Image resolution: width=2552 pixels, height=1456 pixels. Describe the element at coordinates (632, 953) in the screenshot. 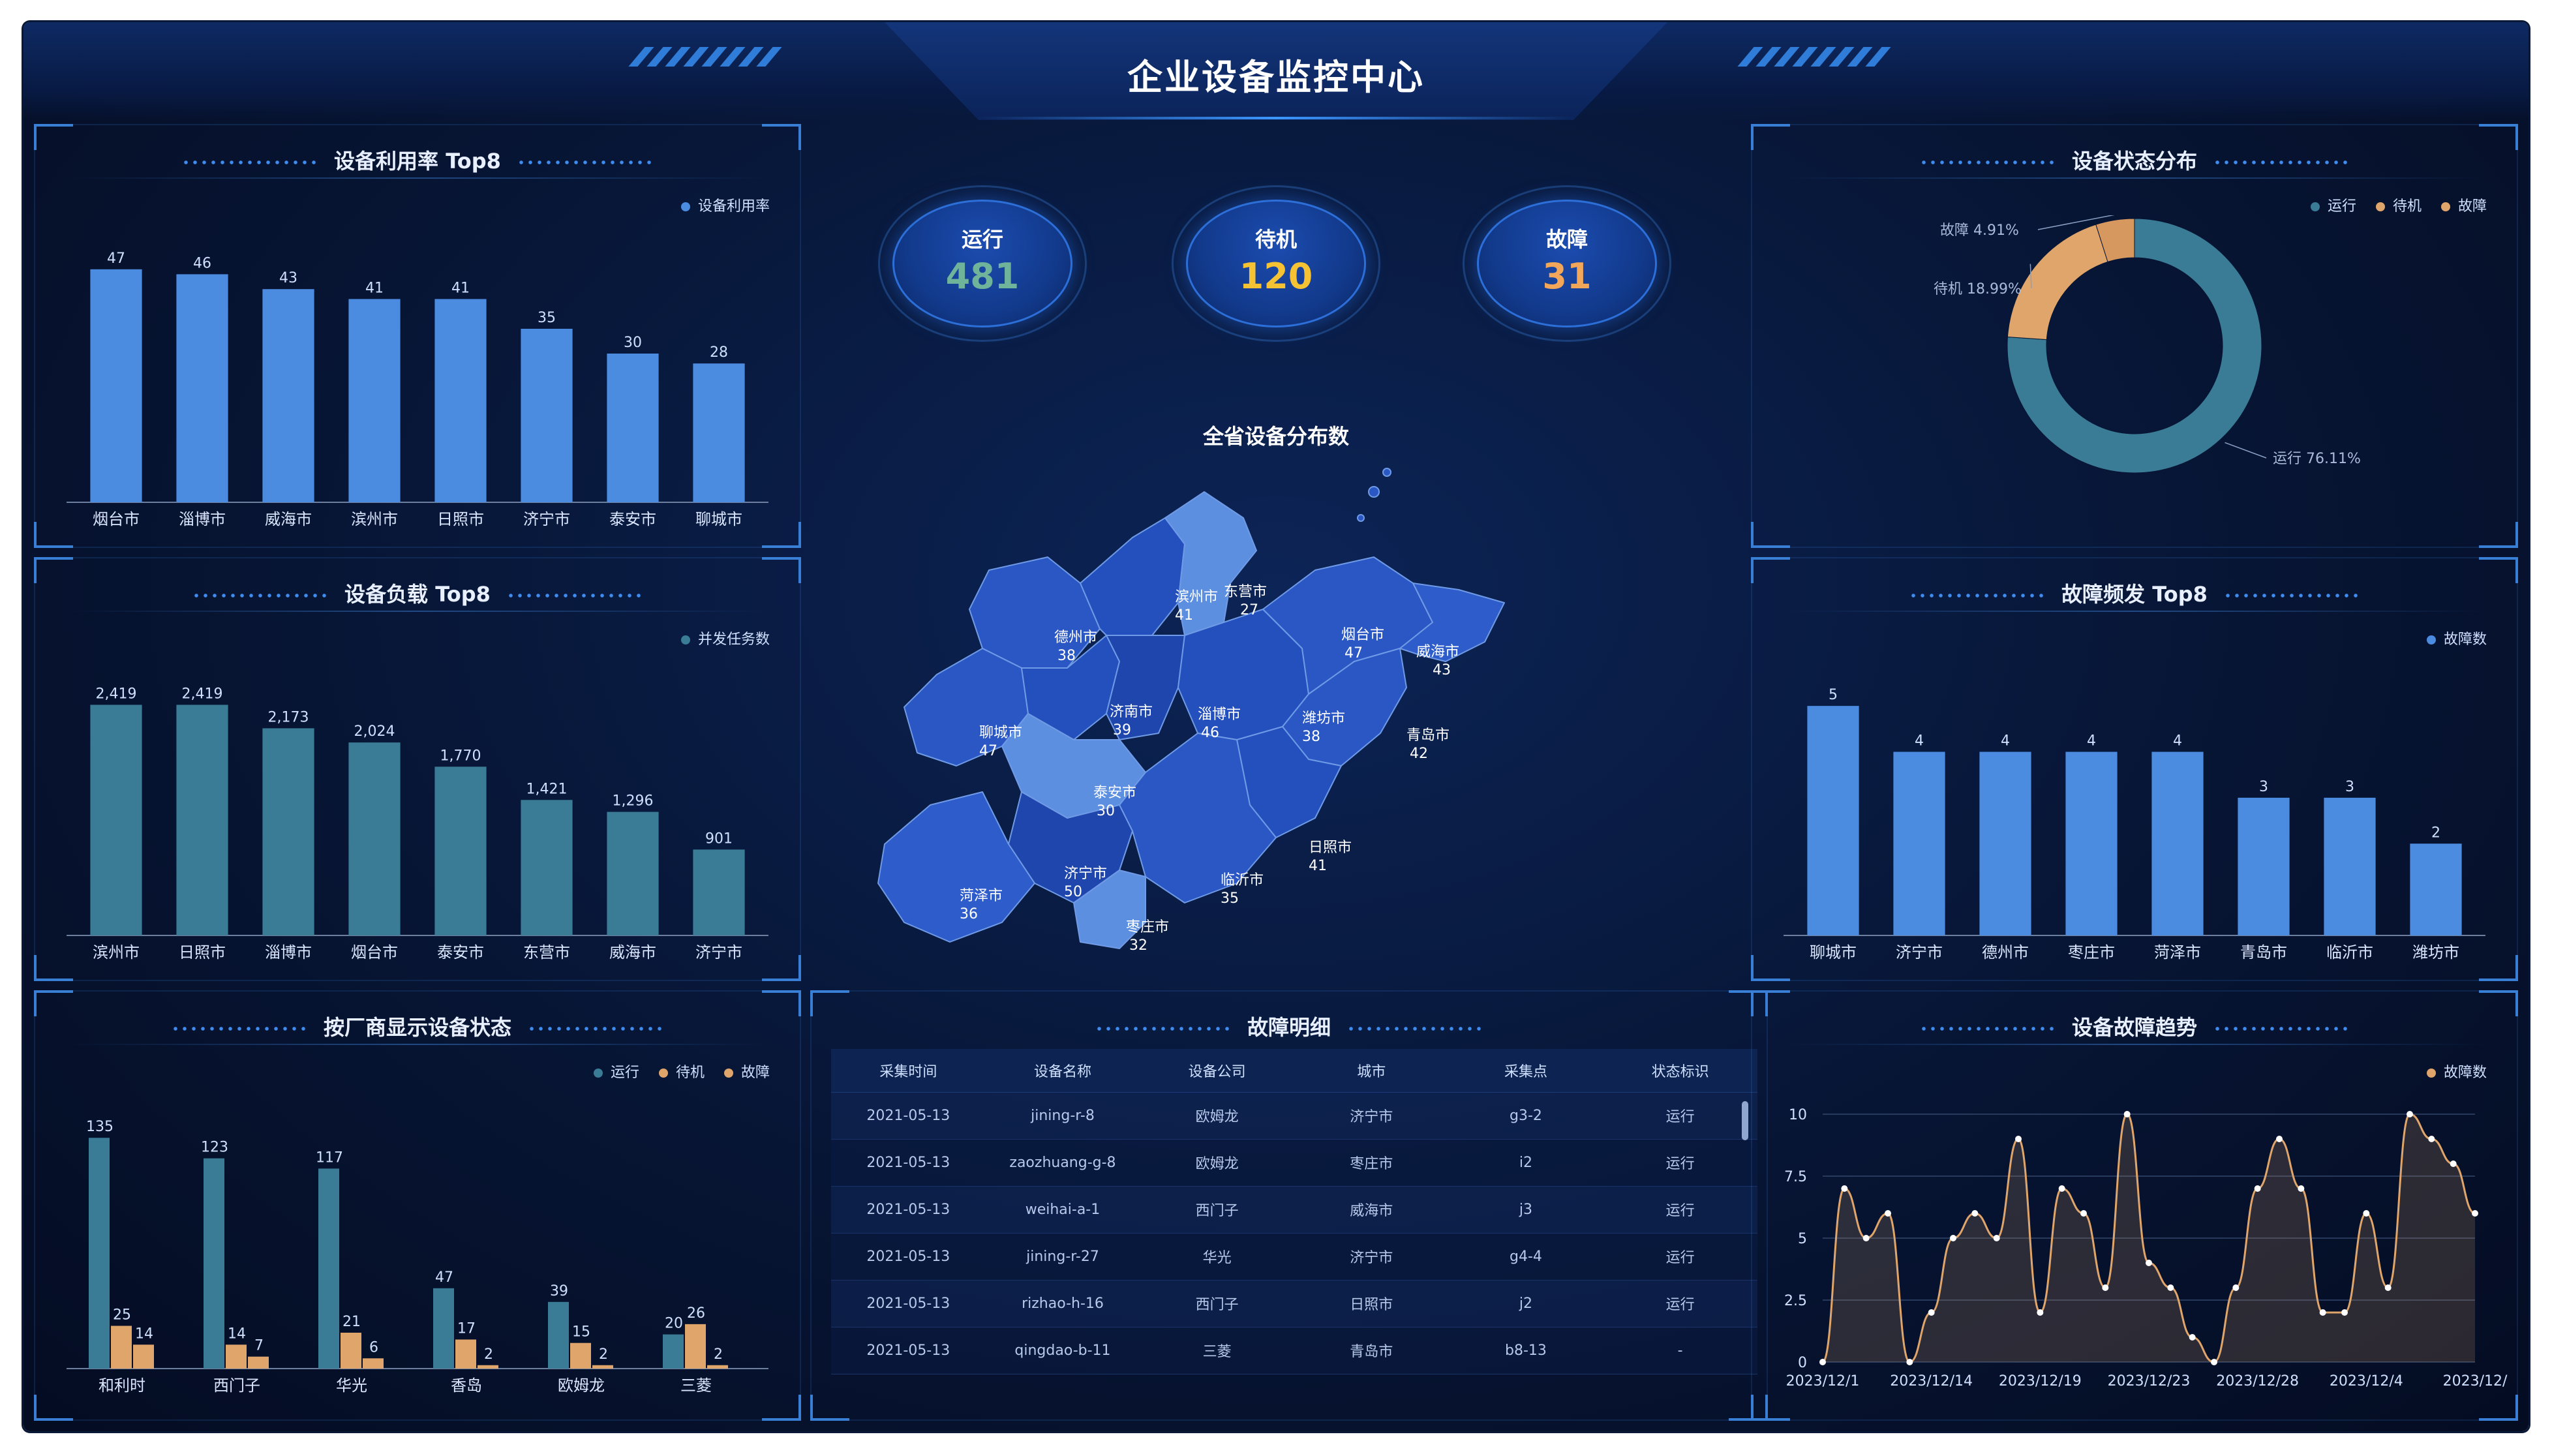

I see `tick-label: 威海市` at that location.